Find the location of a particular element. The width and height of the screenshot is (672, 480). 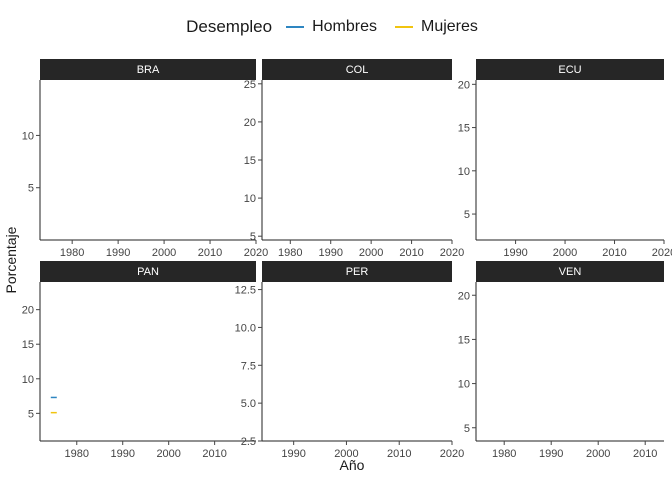

facet-pan: PAN 5 10 15 20 1980 1990 2000 2010 is located at coordinates (139, 360).